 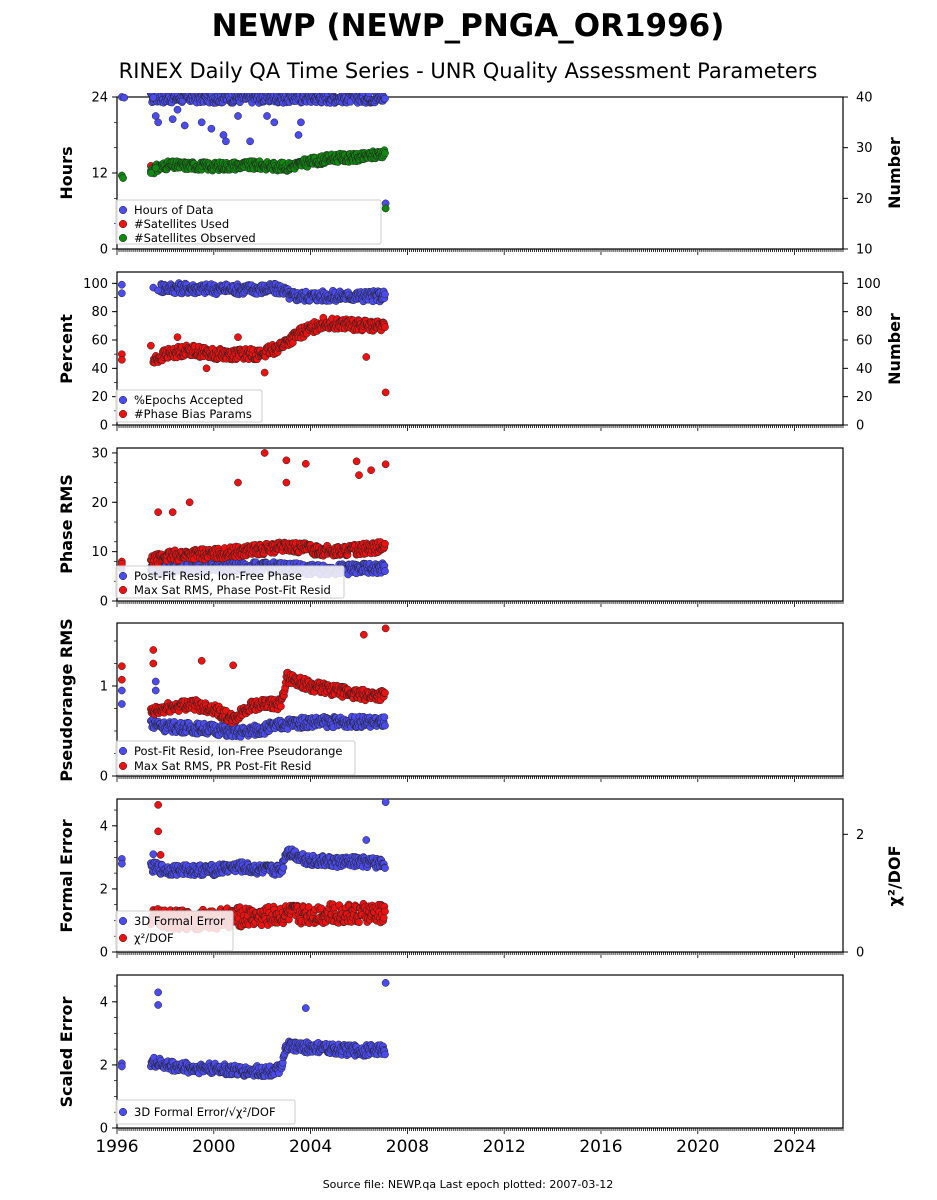 What do you see at coordinates (864, 312) in the screenshot?
I see `y-right-tick-label: 80` at bounding box center [864, 312].